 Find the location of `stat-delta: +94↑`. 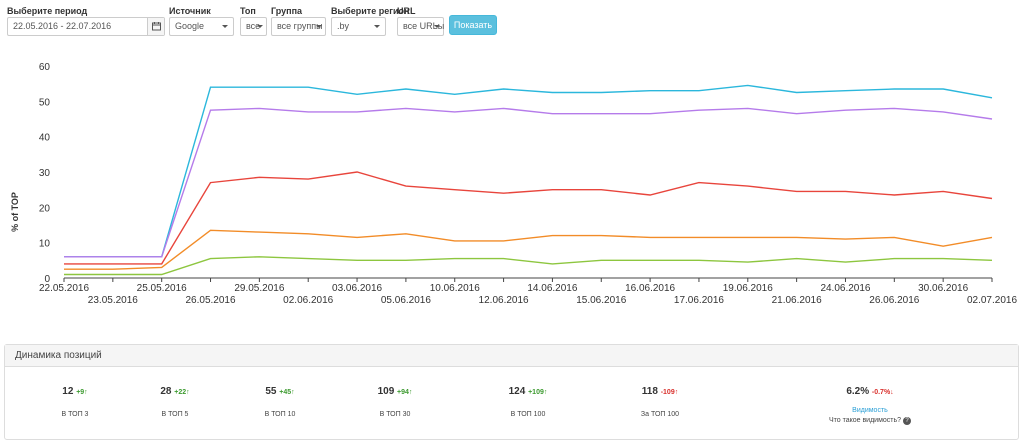

stat-delta: +94↑ is located at coordinates (405, 392).